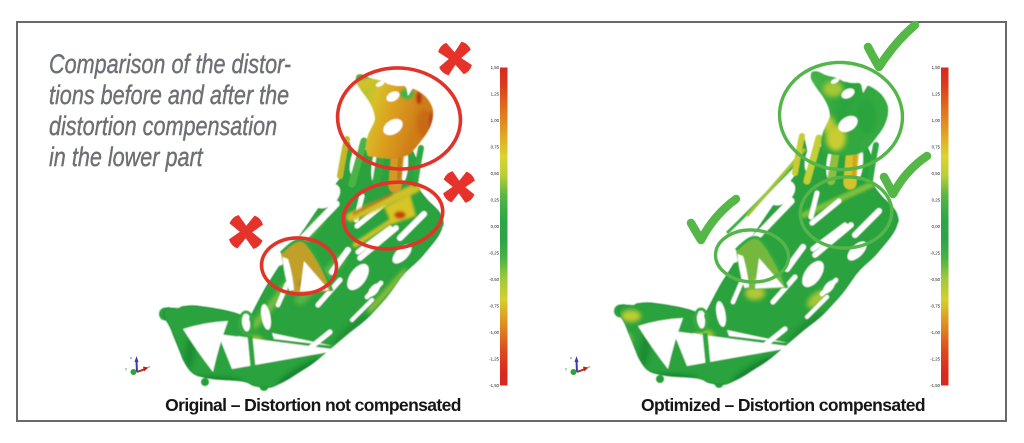 This screenshot has height=443, width=1024. What do you see at coordinates (149, 366) in the screenshot?
I see `svg-text: x` at bounding box center [149, 366].